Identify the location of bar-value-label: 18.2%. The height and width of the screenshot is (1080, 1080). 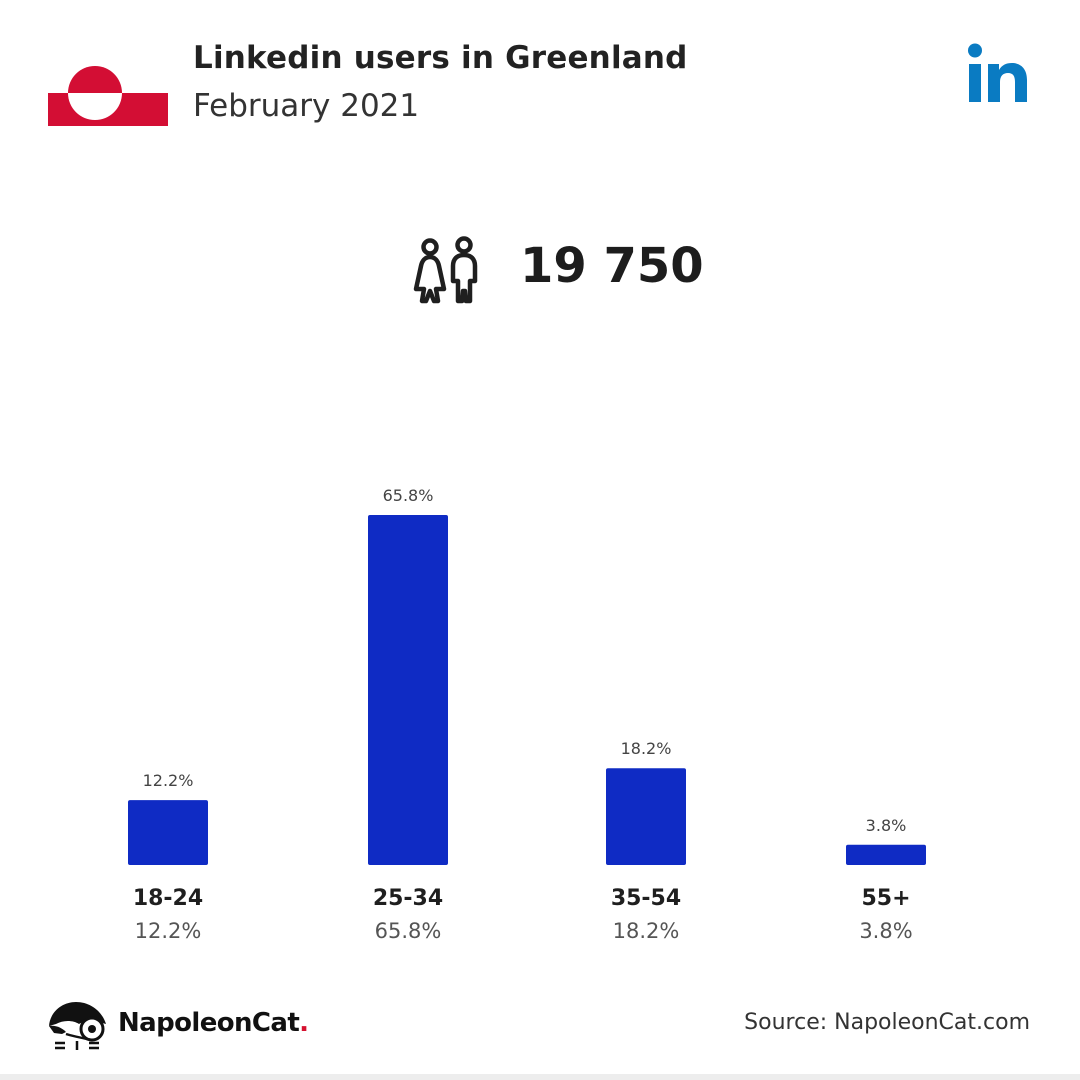
(646, 748).